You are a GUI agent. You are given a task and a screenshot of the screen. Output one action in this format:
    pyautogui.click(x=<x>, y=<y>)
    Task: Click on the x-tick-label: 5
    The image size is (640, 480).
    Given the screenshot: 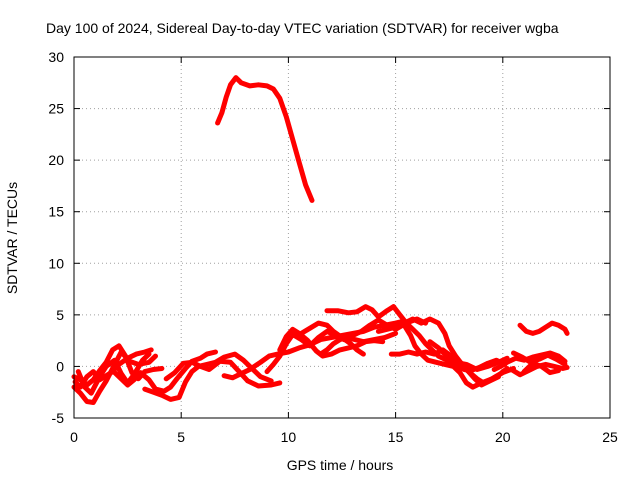 What is the action you would take?
    pyautogui.click(x=181, y=437)
    